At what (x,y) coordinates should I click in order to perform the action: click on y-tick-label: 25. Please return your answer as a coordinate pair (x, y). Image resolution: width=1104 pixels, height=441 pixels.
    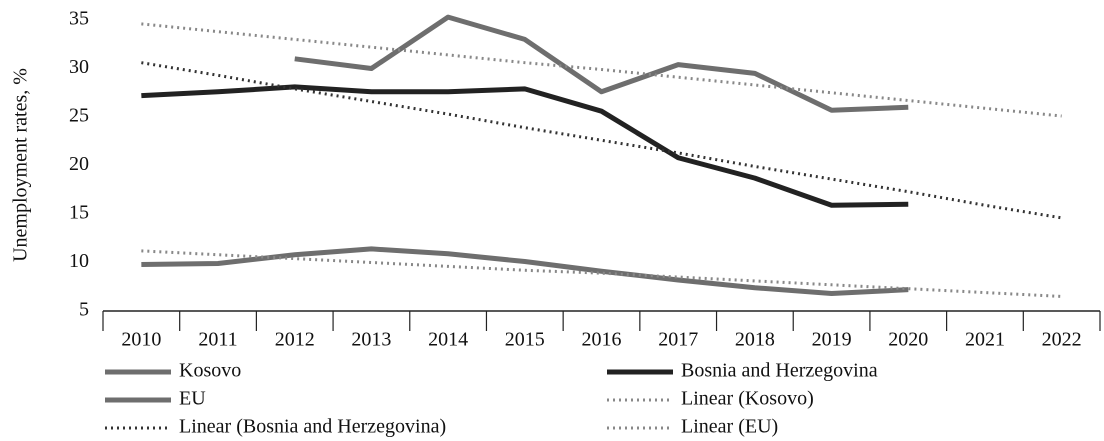
    Looking at the image, I should click on (79, 116).